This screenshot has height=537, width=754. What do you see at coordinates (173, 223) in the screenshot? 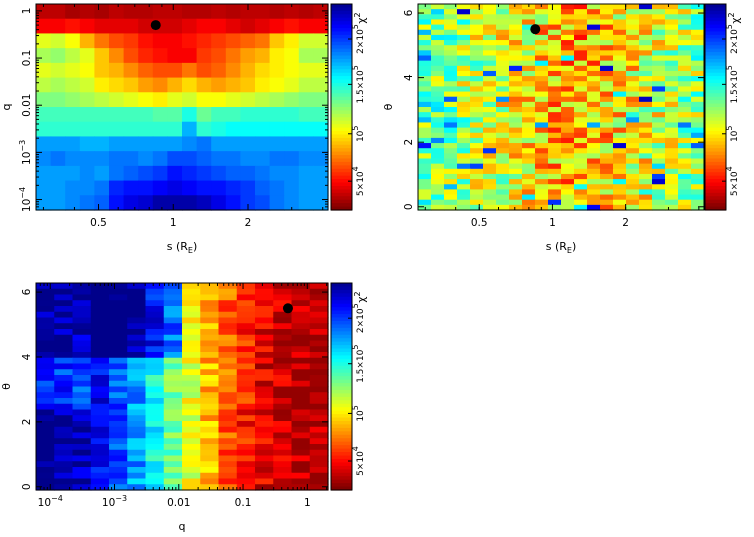
I see `x-tick-label: 1` at bounding box center [173, 223].